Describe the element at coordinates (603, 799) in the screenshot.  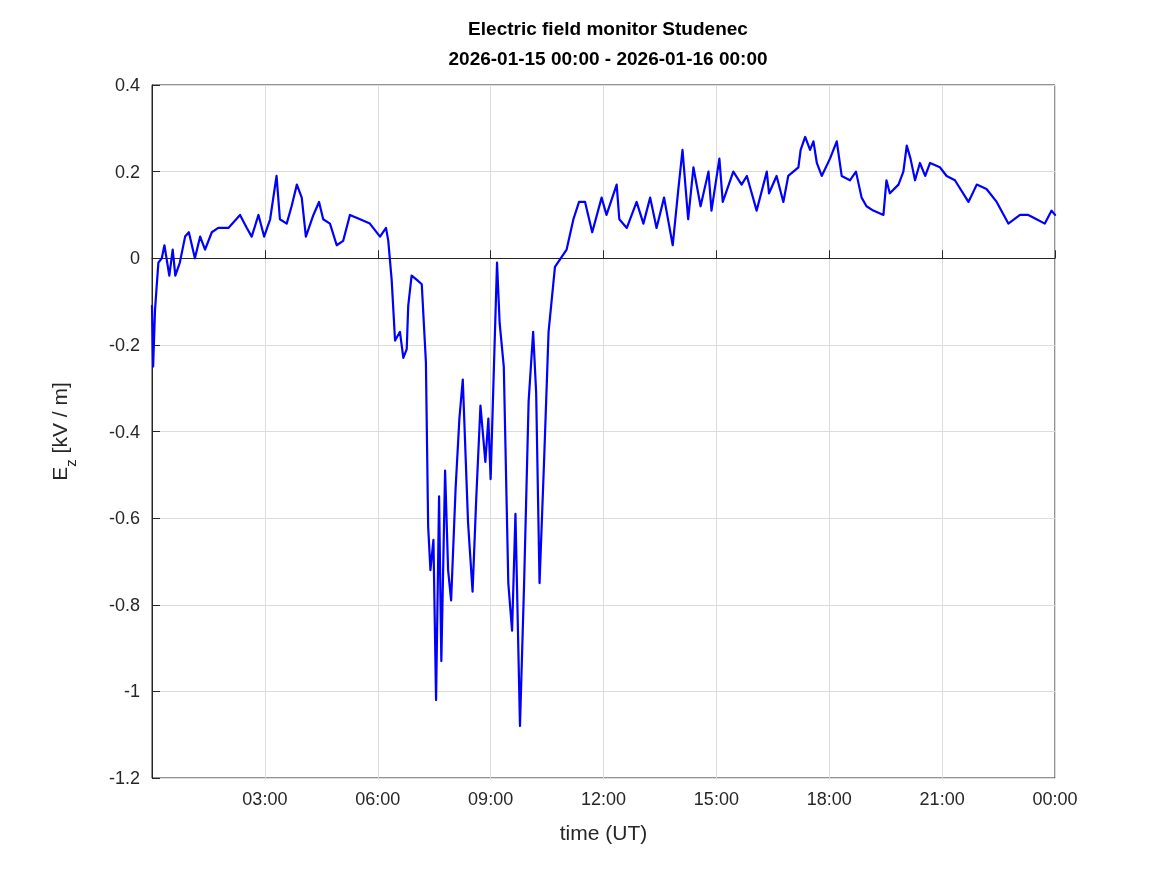
I see `x-tick-label: 12:00` at that location.